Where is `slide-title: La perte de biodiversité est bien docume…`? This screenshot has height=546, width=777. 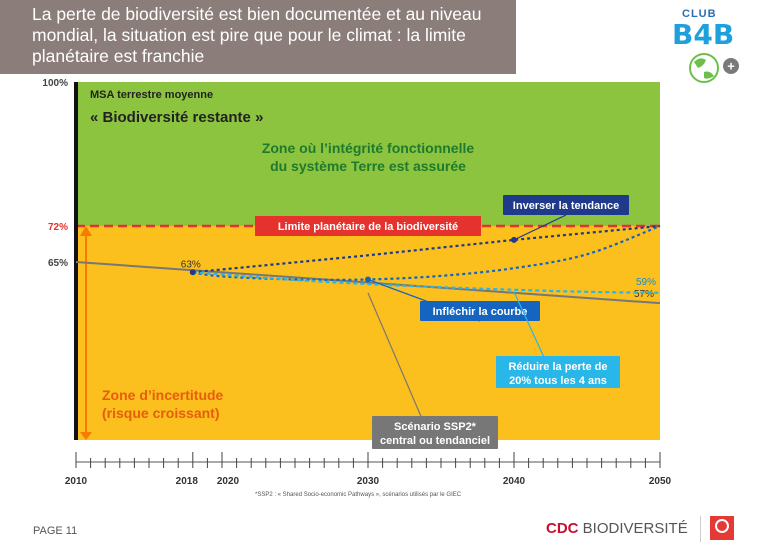
slide-title: La perte de biodiversité est bien docume… is located at coordinates (257, 35).